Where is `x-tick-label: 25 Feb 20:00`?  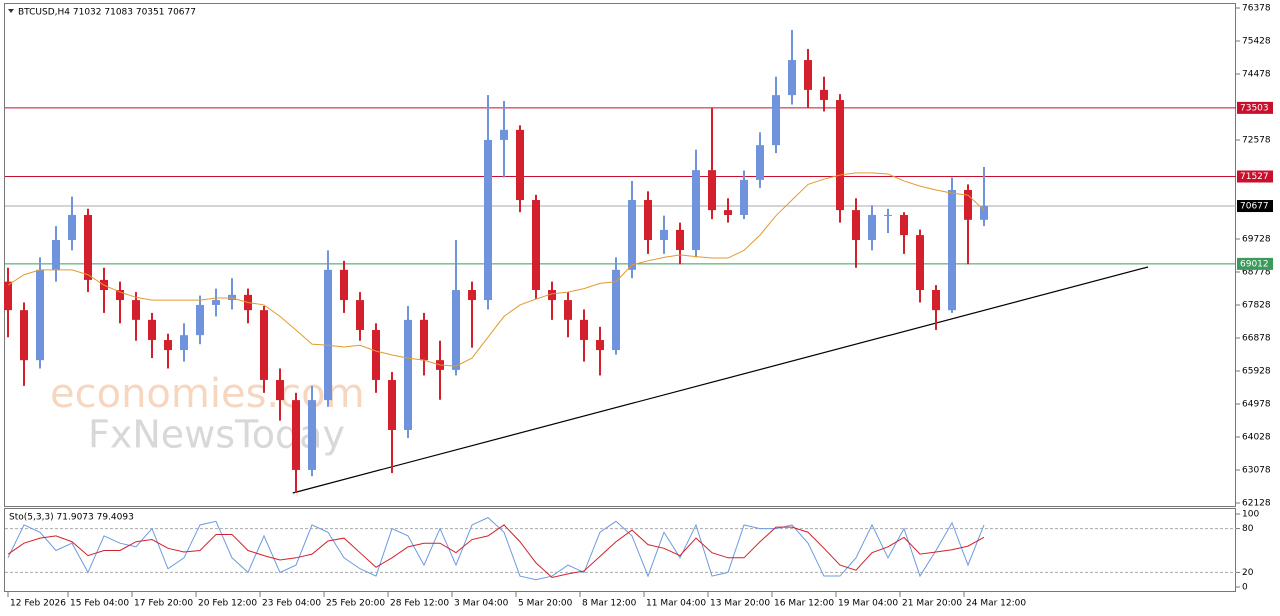
x-tick-label: 25 Feb 20:00 is located at coordinates (355, 604).